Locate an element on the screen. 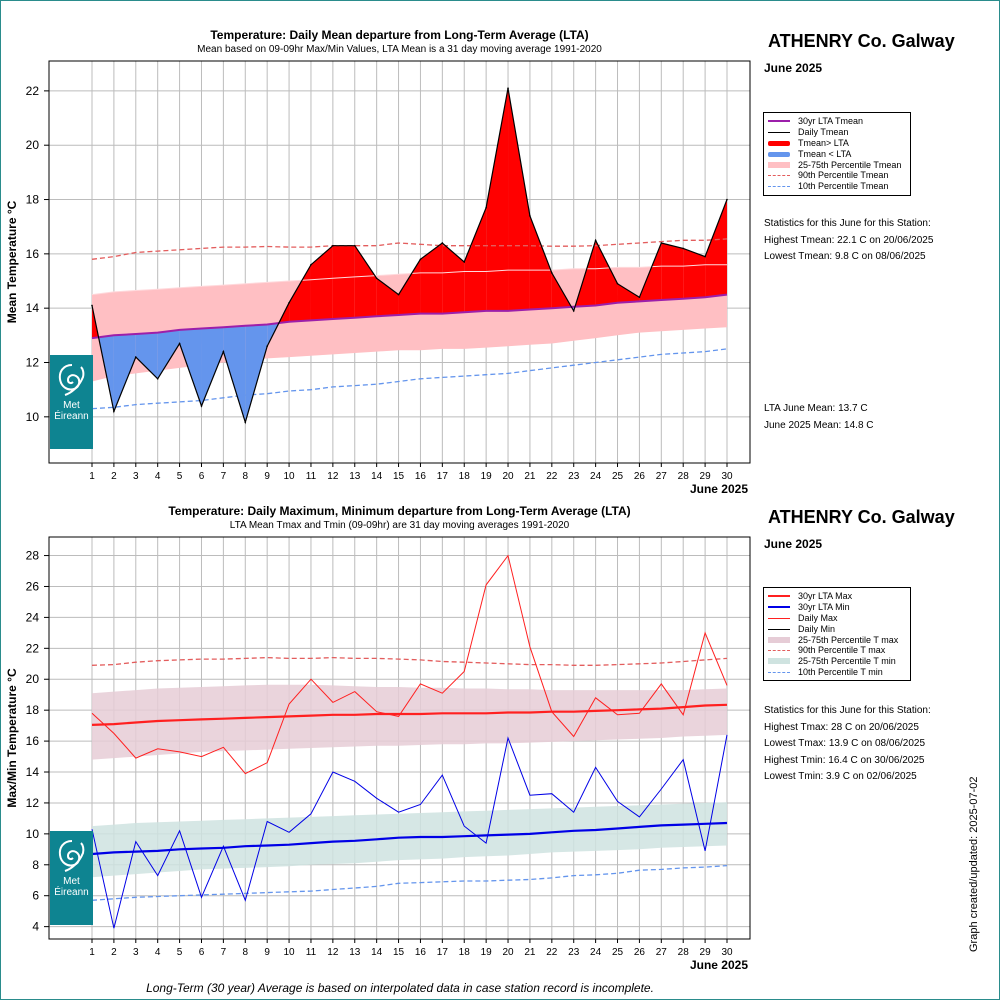  bottom-xtick-label: 14 is located at coordinates (377, 952).